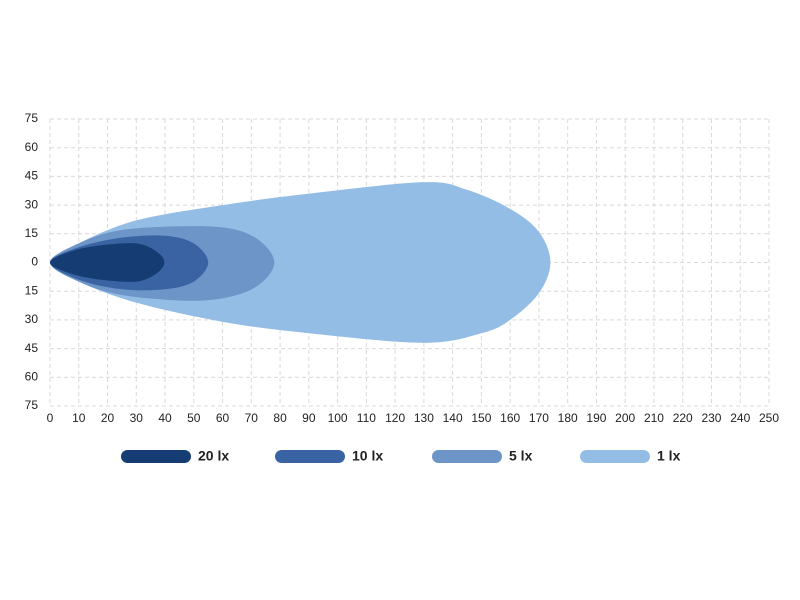 Image resolution: width=800 pixels, height=600 pixels. I want to click on x-tick-label: 90, so click(309, 418).